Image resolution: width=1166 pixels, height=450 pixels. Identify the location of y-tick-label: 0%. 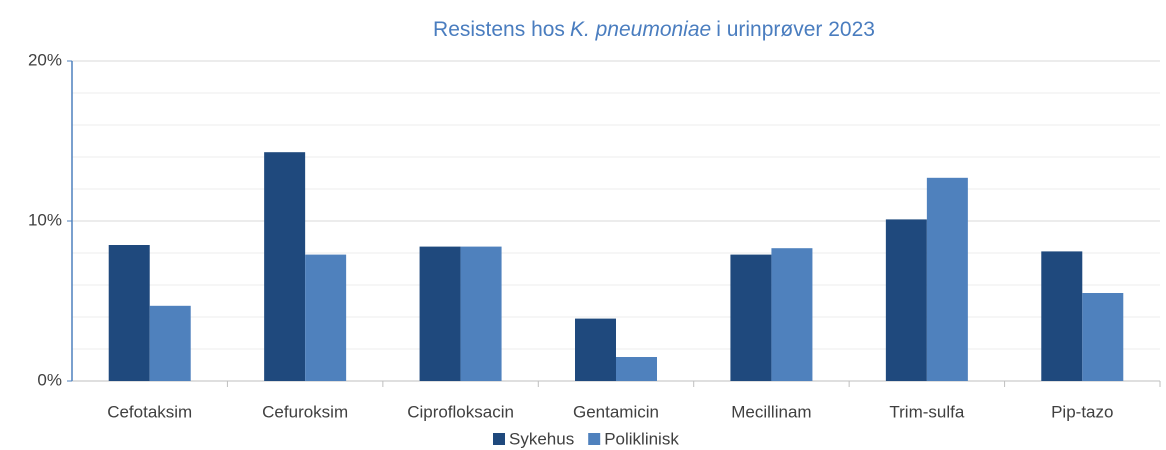
(49, 379).